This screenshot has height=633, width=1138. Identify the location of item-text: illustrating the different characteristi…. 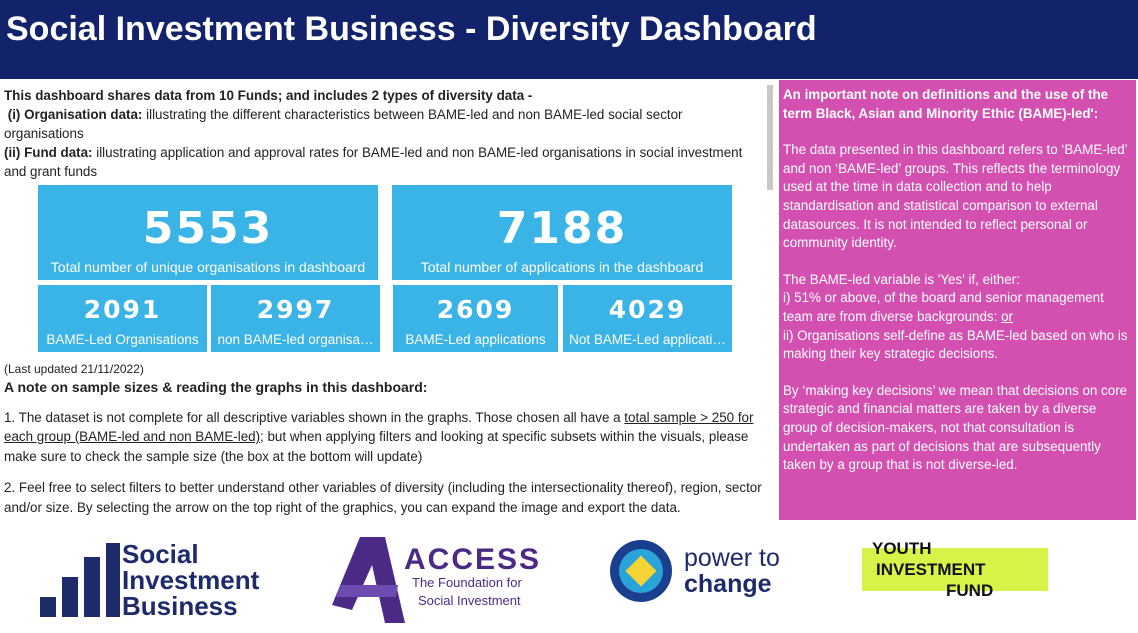
(343, 124).